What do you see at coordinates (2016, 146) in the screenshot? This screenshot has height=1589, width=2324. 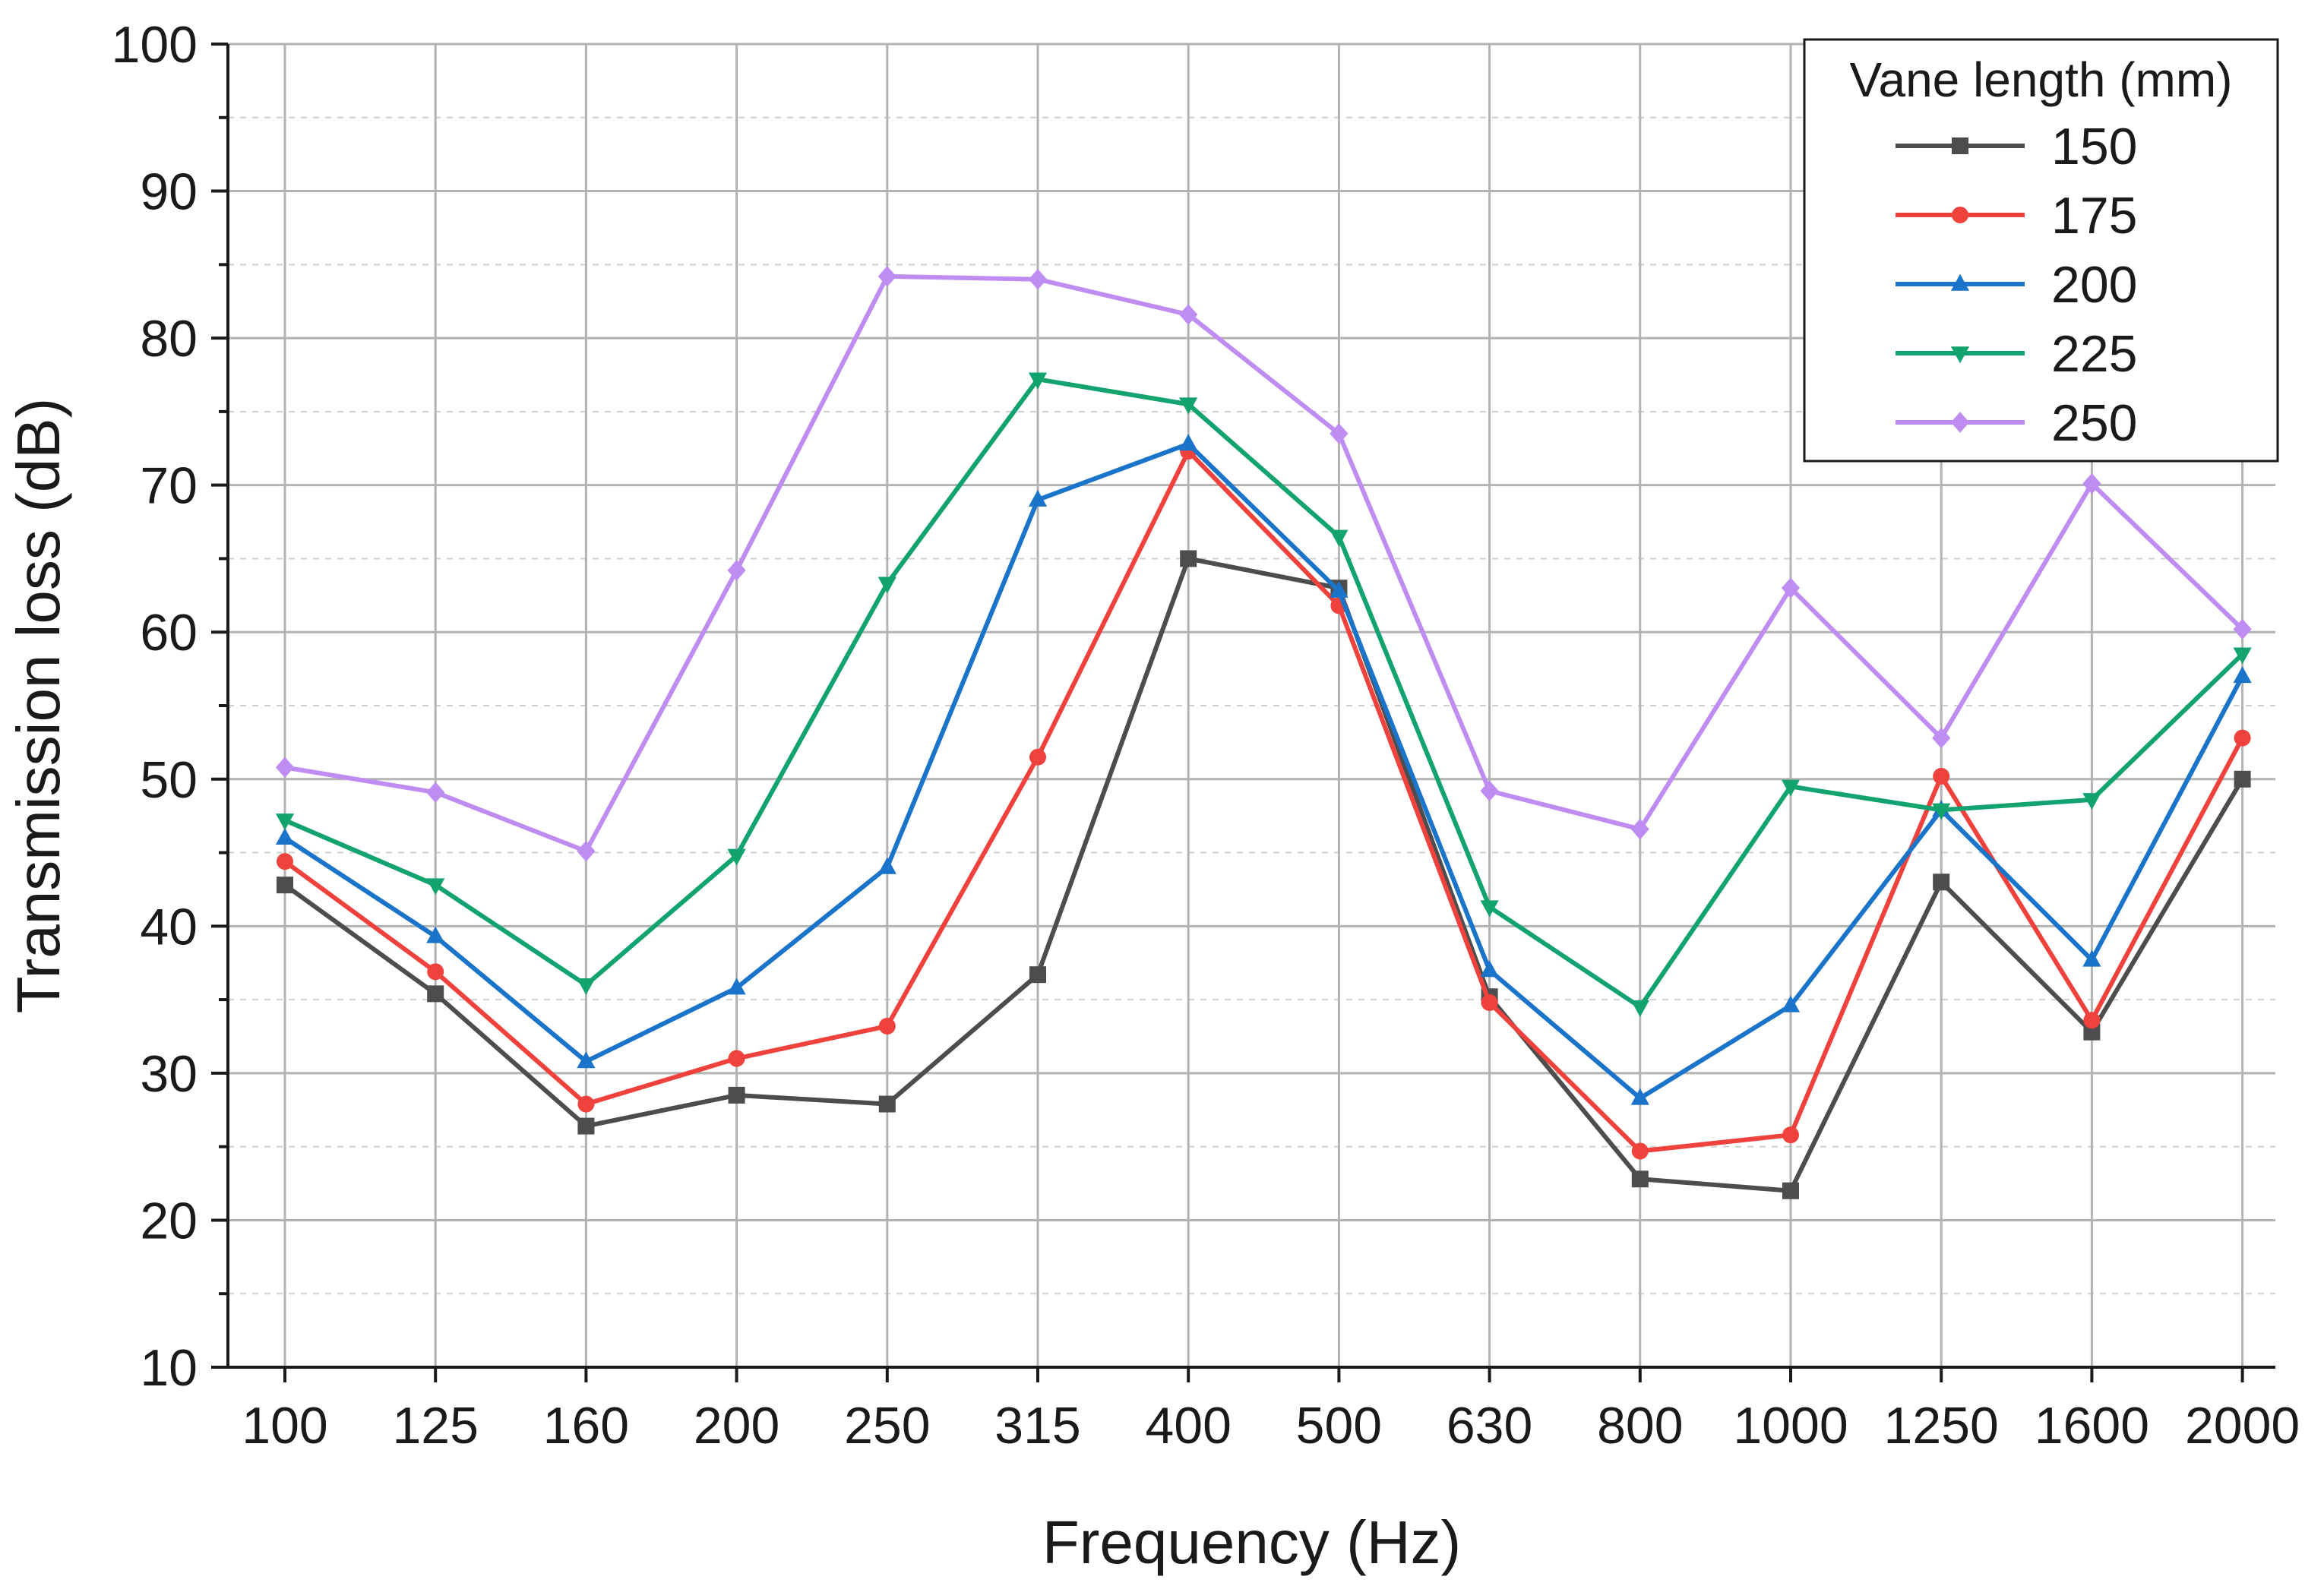 I see `legend-item-150: 150` at bounding box center [2016, 146].